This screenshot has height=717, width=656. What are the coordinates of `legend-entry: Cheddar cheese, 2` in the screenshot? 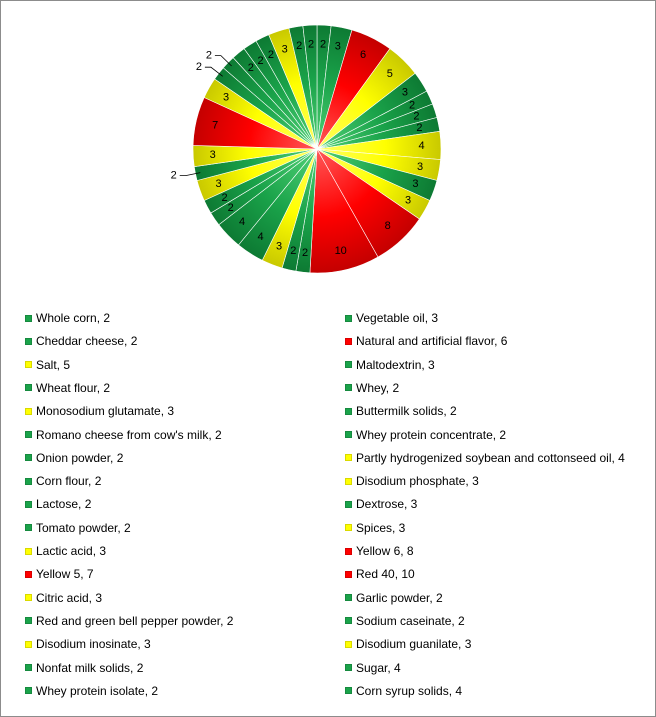 It's located at (81, 341).